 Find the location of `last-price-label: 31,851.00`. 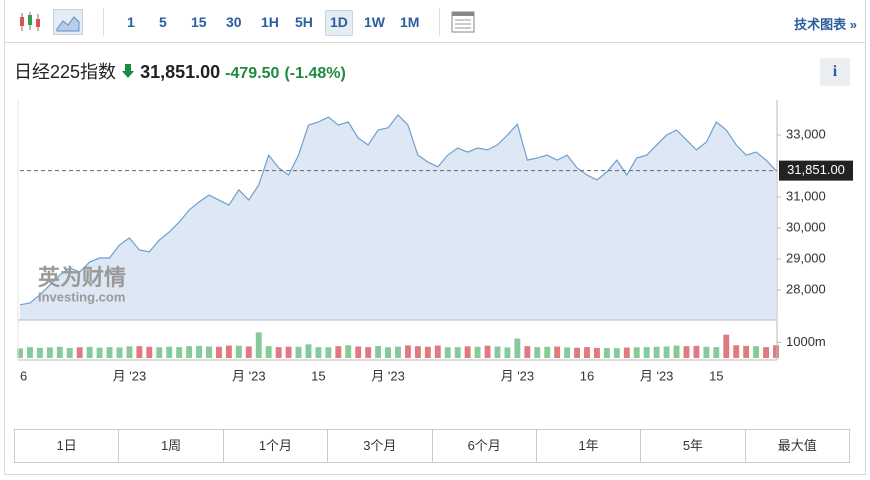

last-price-label: 31,851.00 is located at coordinates (816, 169).